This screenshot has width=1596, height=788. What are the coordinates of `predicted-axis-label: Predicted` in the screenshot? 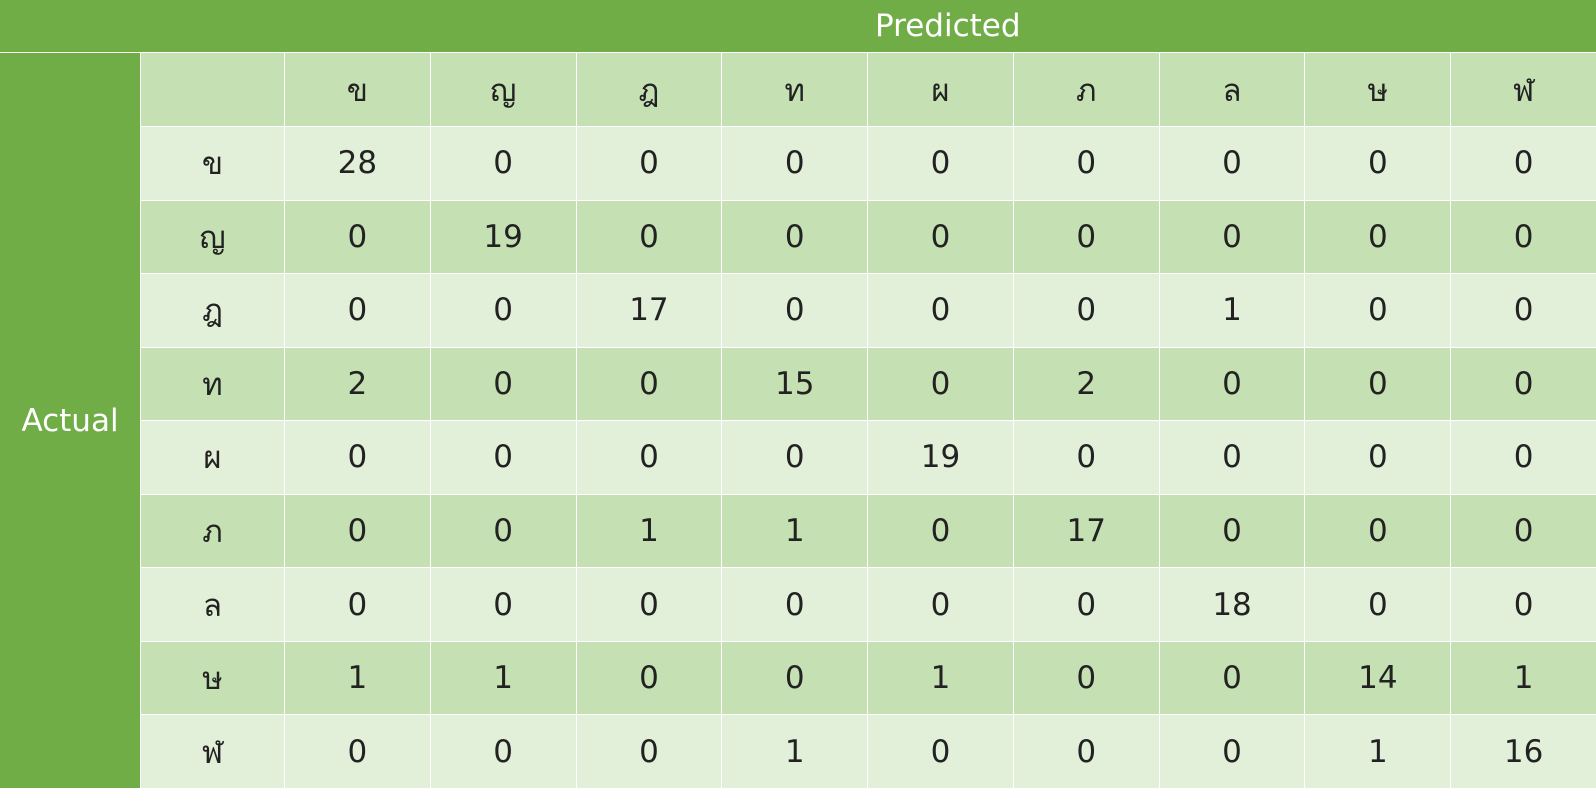 It's located at (798, 26).